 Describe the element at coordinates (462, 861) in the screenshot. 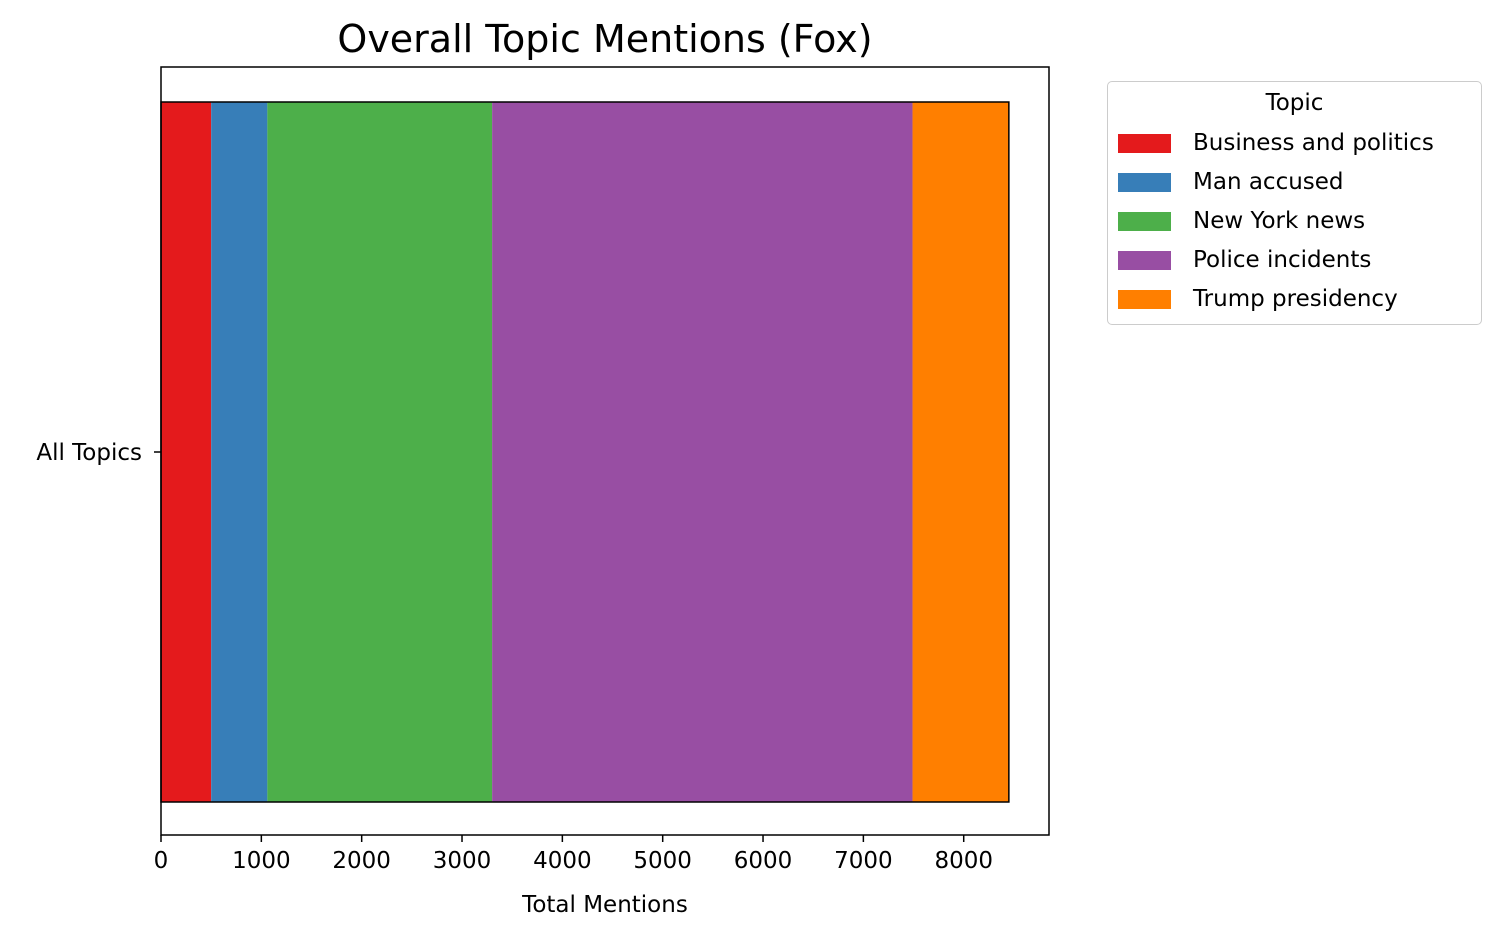

I see `x-tick-label: 3000` at that location.